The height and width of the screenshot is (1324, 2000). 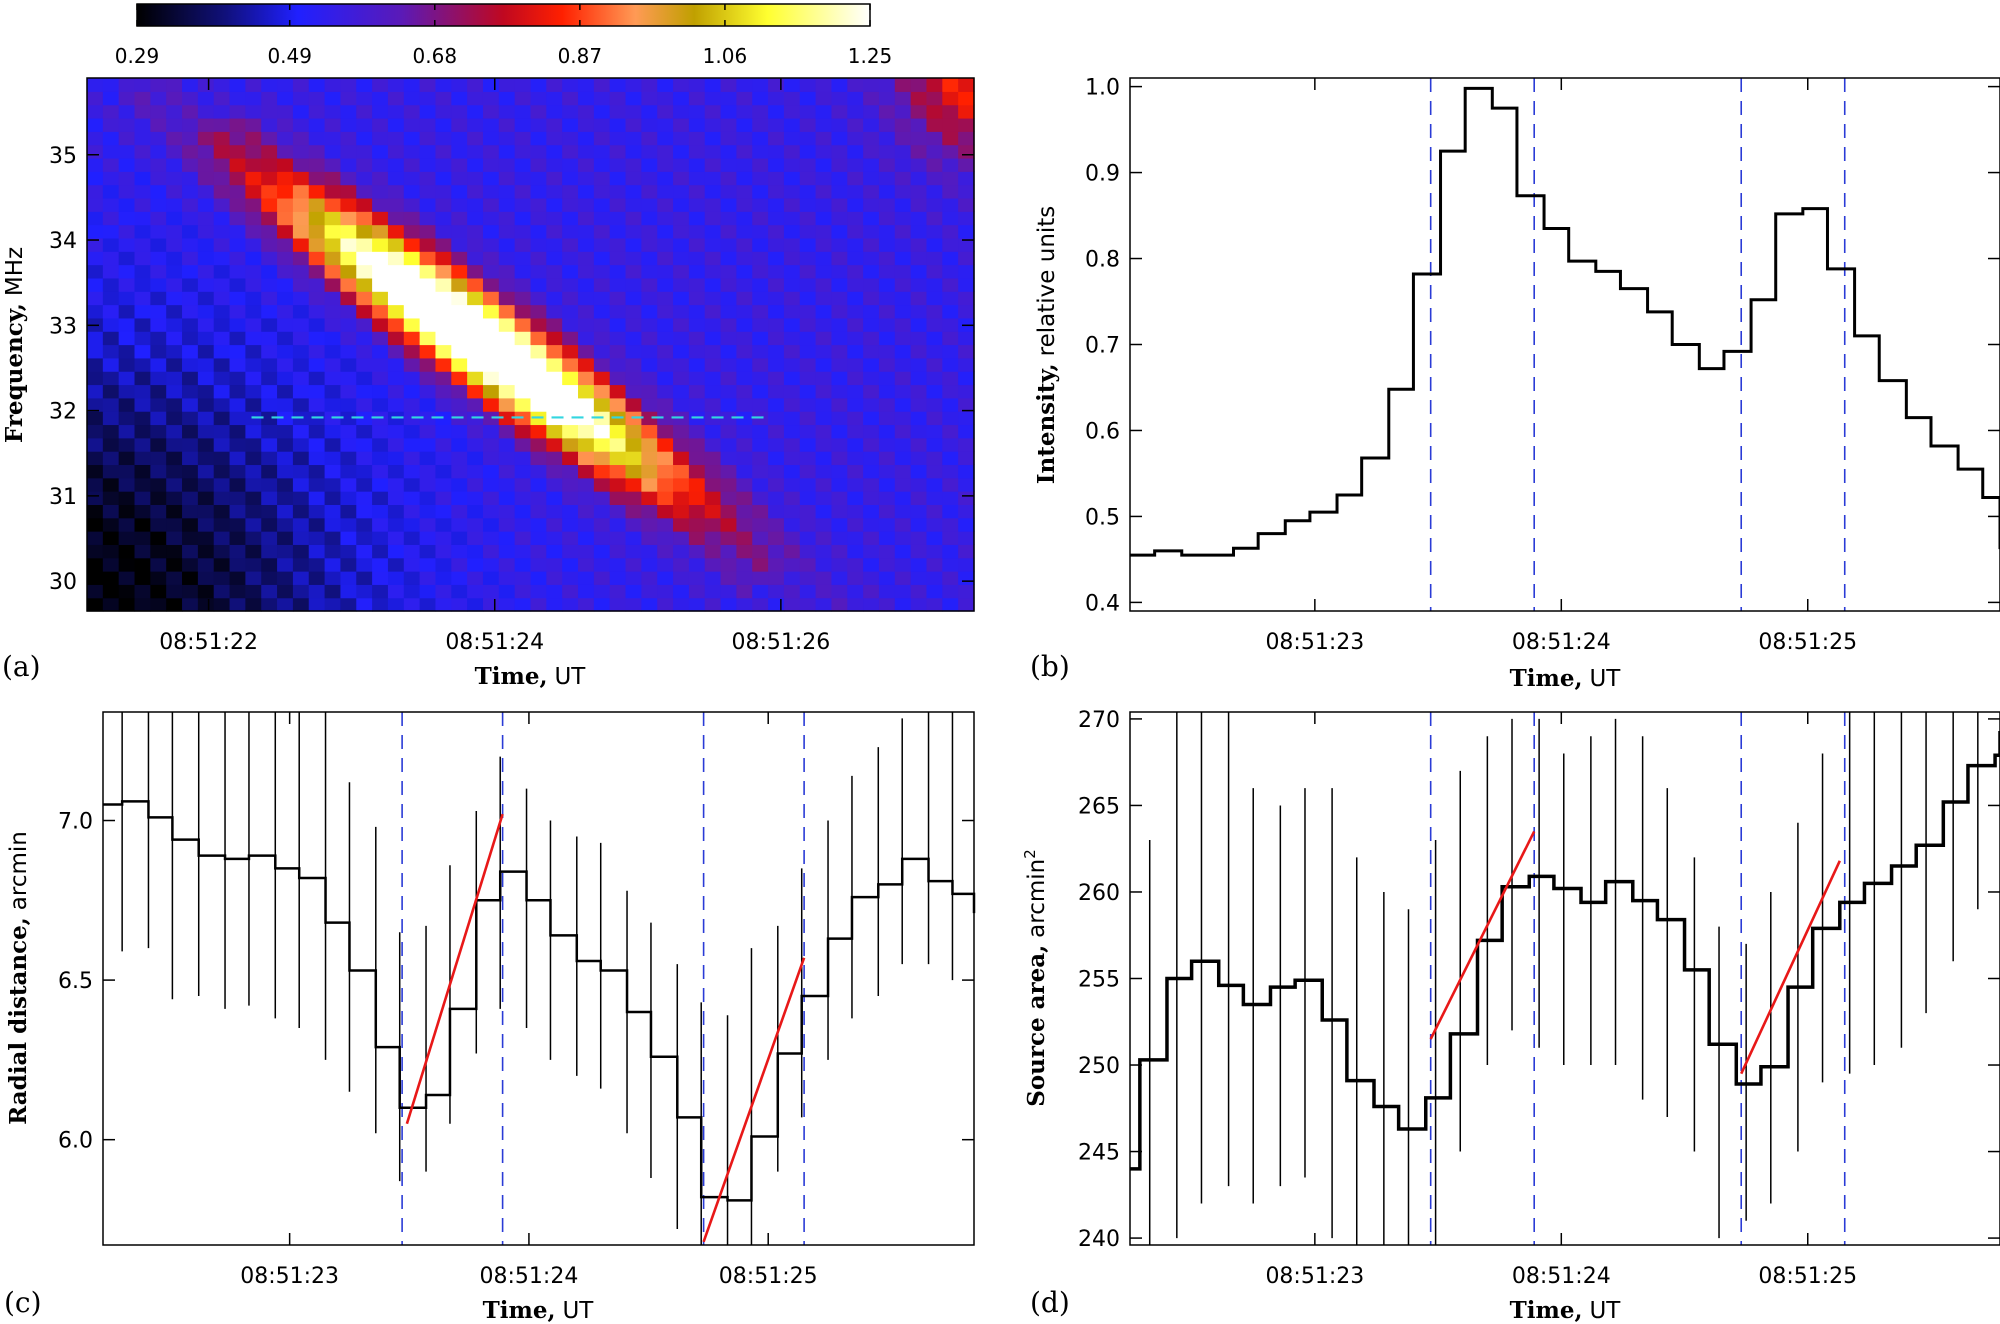 I want to click on event-markers, so click(x=603, y=978).